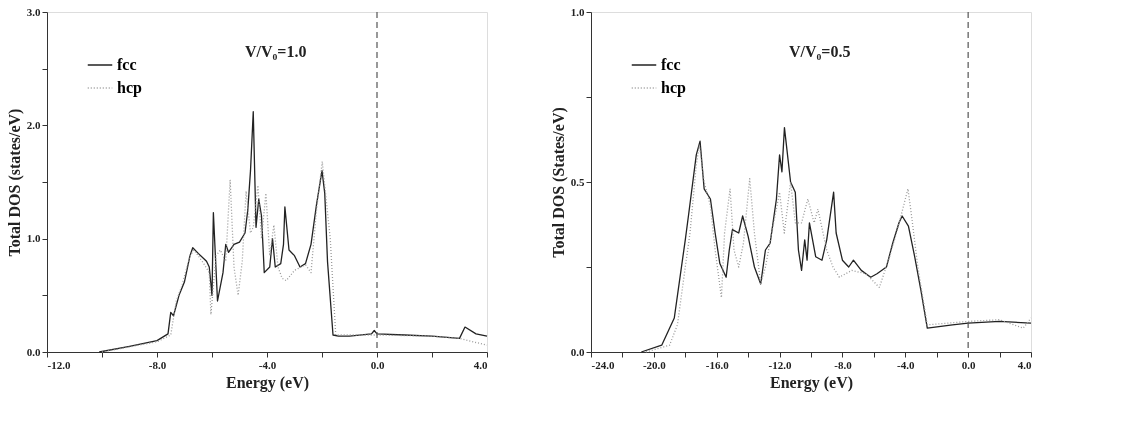 The height and width of the screenshot is (438, 1143). I want to click on y-tick-label: 2.0, so click(33, 124).